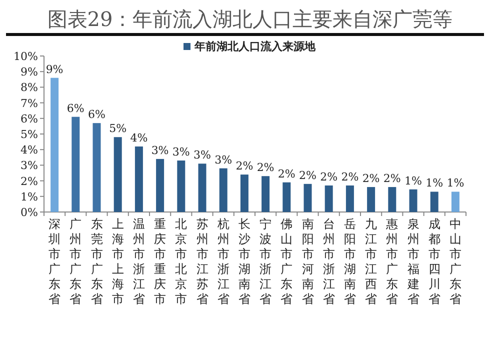 The height and width of the screenshot is (344, 500). I want to click on data-label: 5%, so click(118, 129).